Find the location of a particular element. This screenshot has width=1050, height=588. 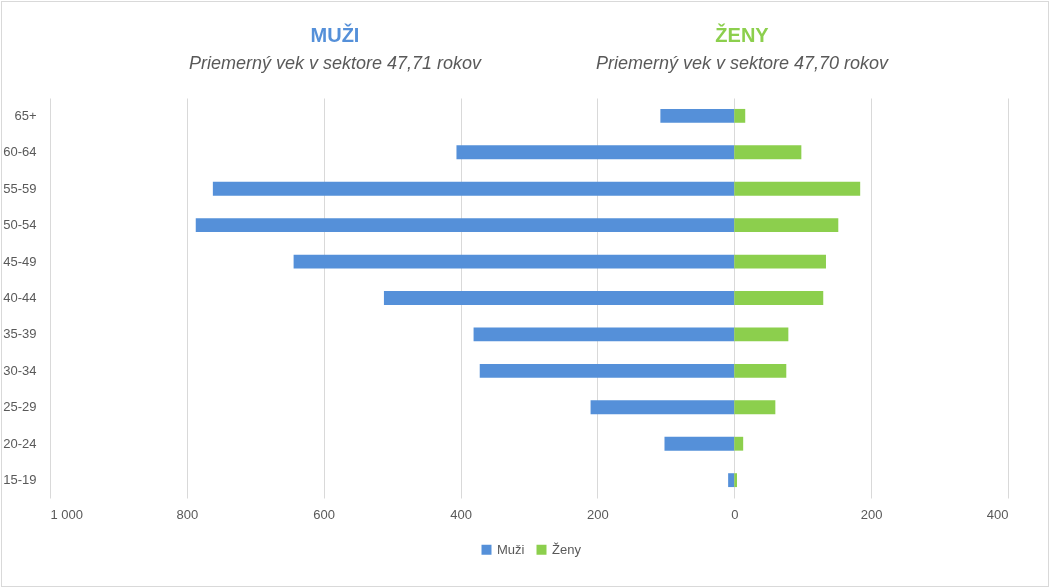

y-tick-label: 65+ is located at coordinates (25, 115).